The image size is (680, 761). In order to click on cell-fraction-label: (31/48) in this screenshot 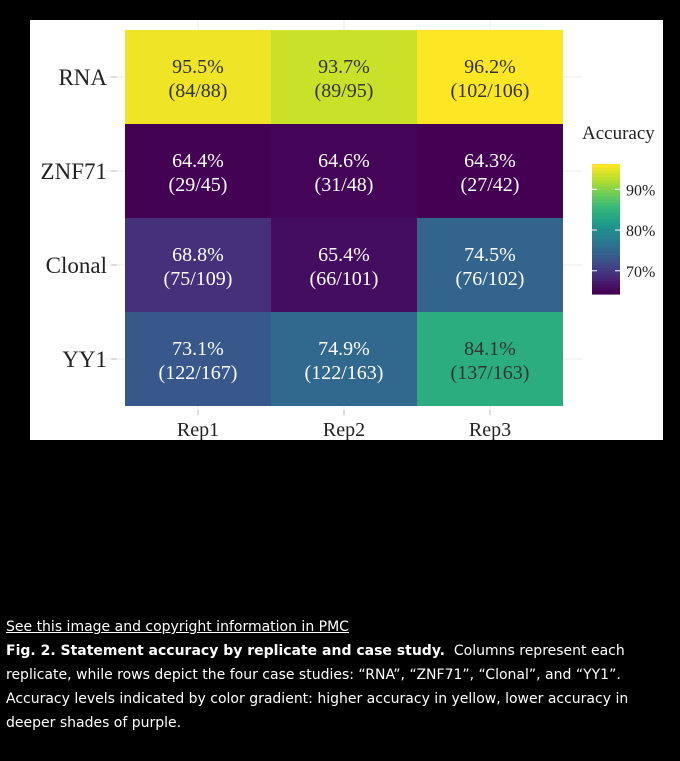, I will do `click(344, 185)`.